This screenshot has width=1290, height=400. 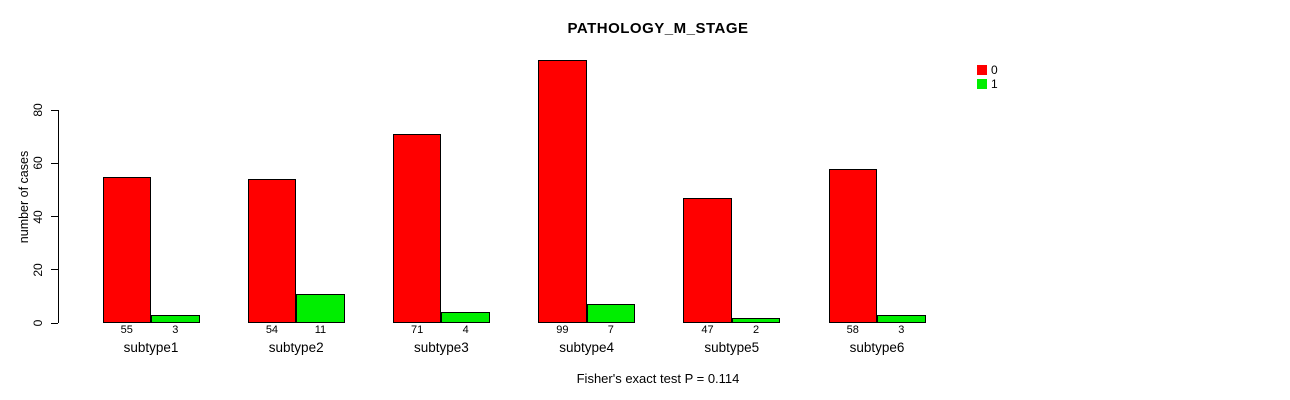 I want to click on y-tick-label: 40, so click(x=38, y=216).